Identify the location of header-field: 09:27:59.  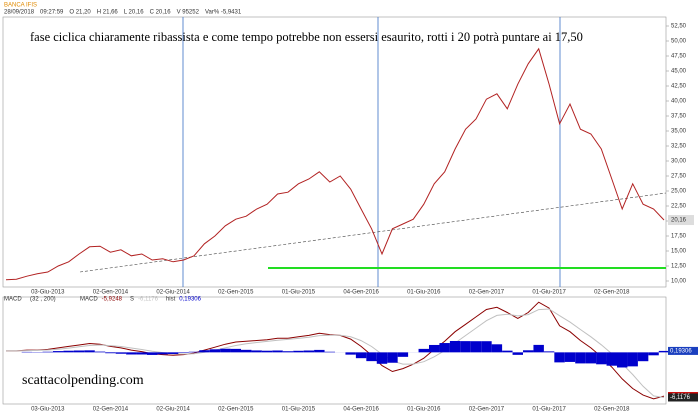
(52, 13).